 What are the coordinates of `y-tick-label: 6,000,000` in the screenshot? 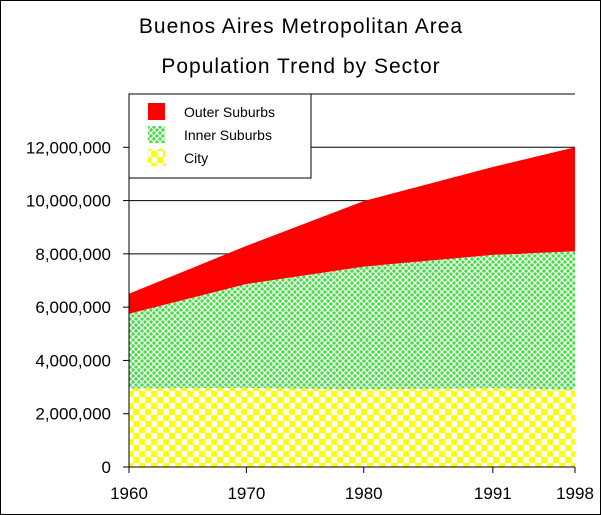 It's located at (73, 307).